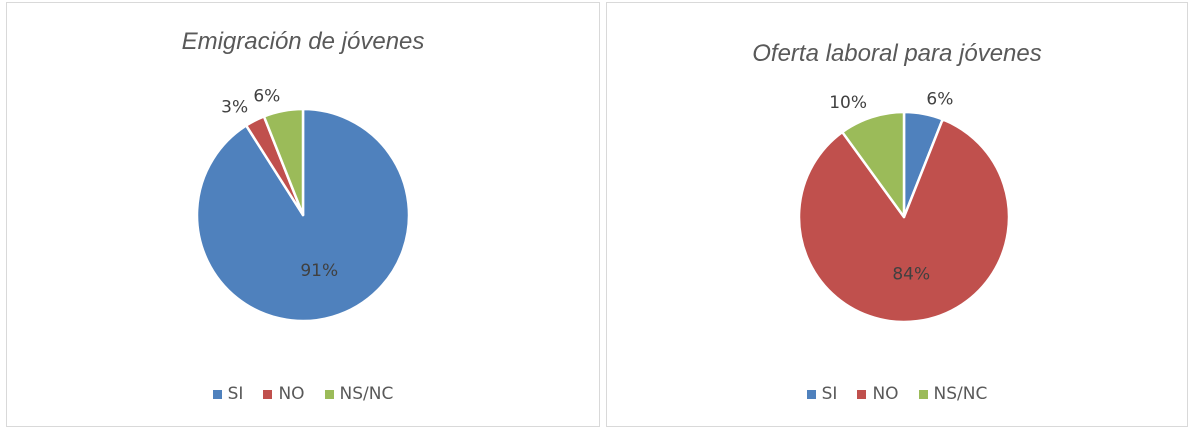  What do you see at coordinates (897, 53) in the screenshot?
I see `chart-title: Oferta laboral para jóvenes` at bounding box center [897, 53].